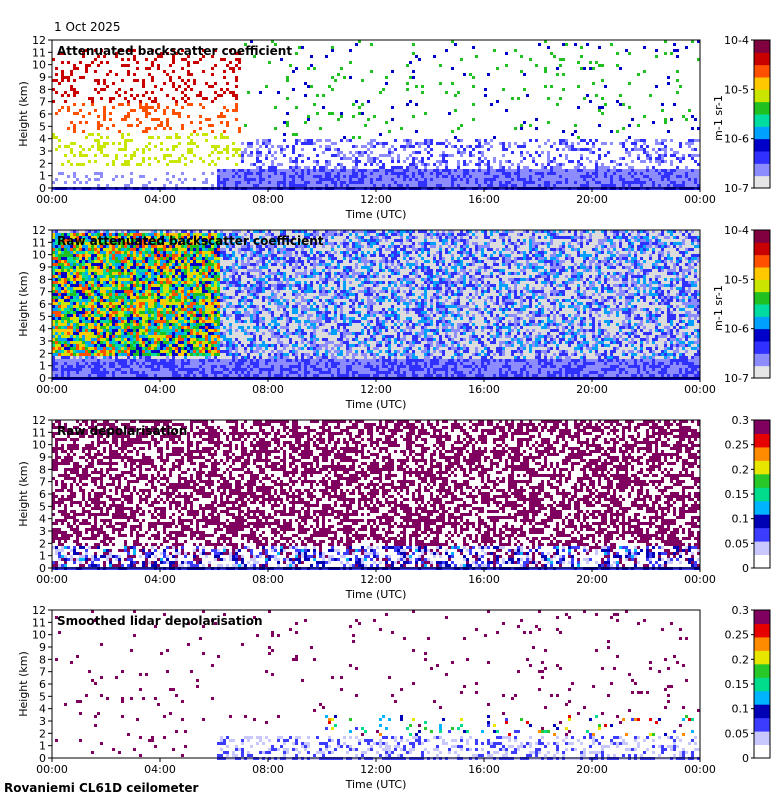  I want to click on y-tick-label: 3, so click(42, 151).